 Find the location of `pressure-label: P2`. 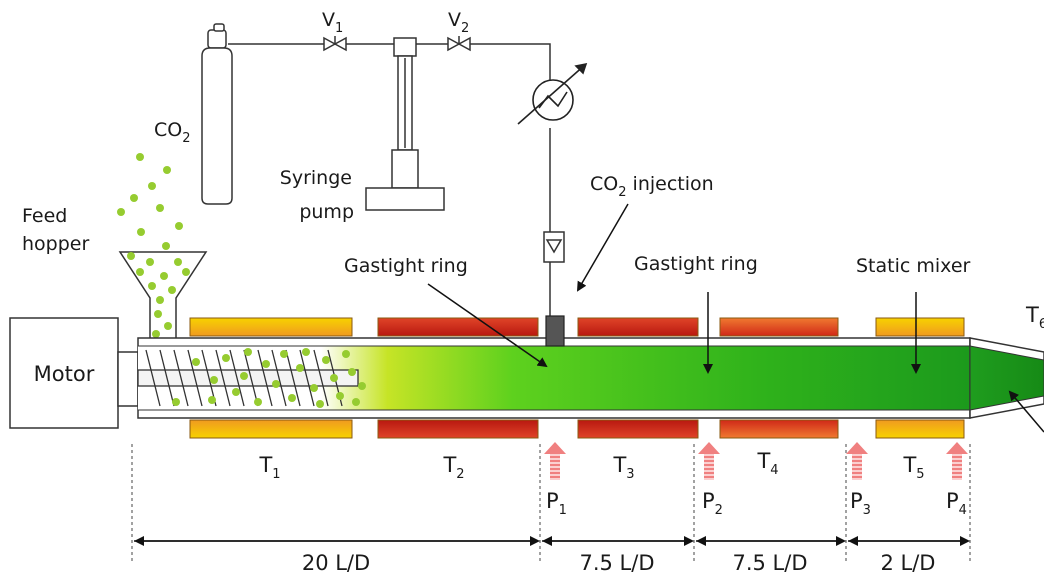

pressure-label: P2 is located at coordinates (712, 503).